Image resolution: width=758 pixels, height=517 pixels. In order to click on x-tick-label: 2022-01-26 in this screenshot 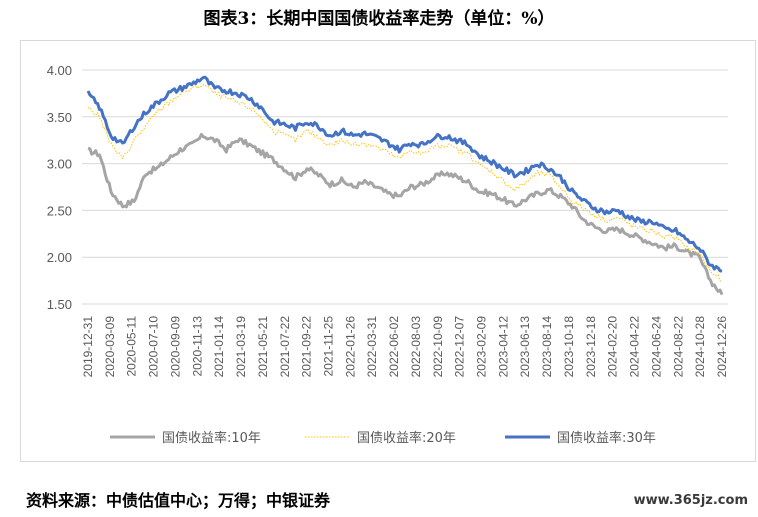, I will do `click(350, 347)`.